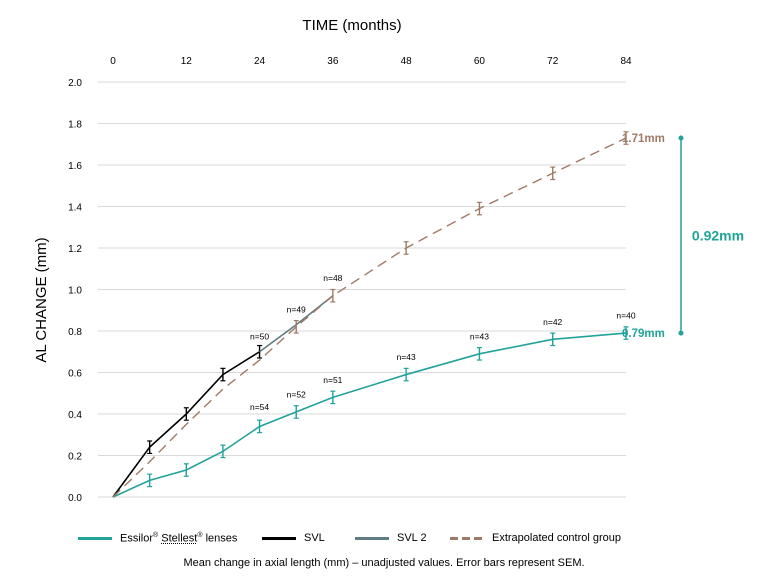  I want to click on difference-bracket-dot-bottom, so click(681, 333).